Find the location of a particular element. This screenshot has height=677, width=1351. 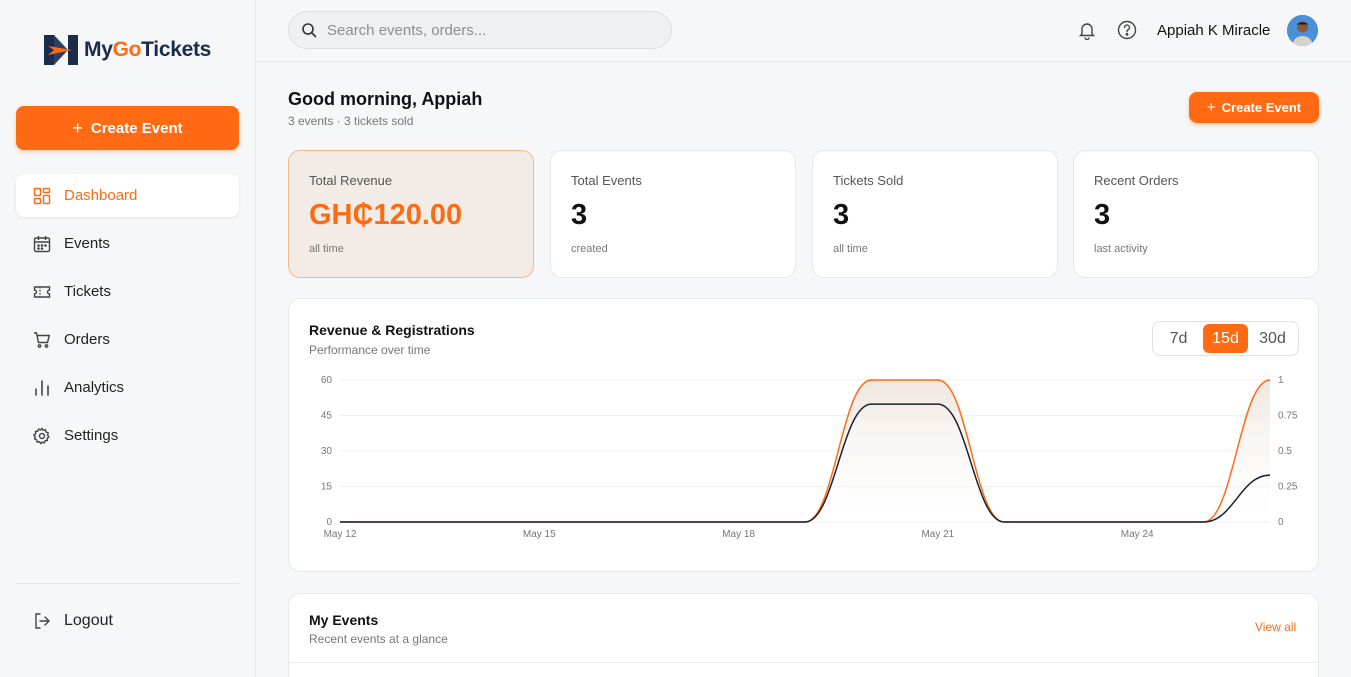

logout-button: Logout is located at coordinates (73, 621).